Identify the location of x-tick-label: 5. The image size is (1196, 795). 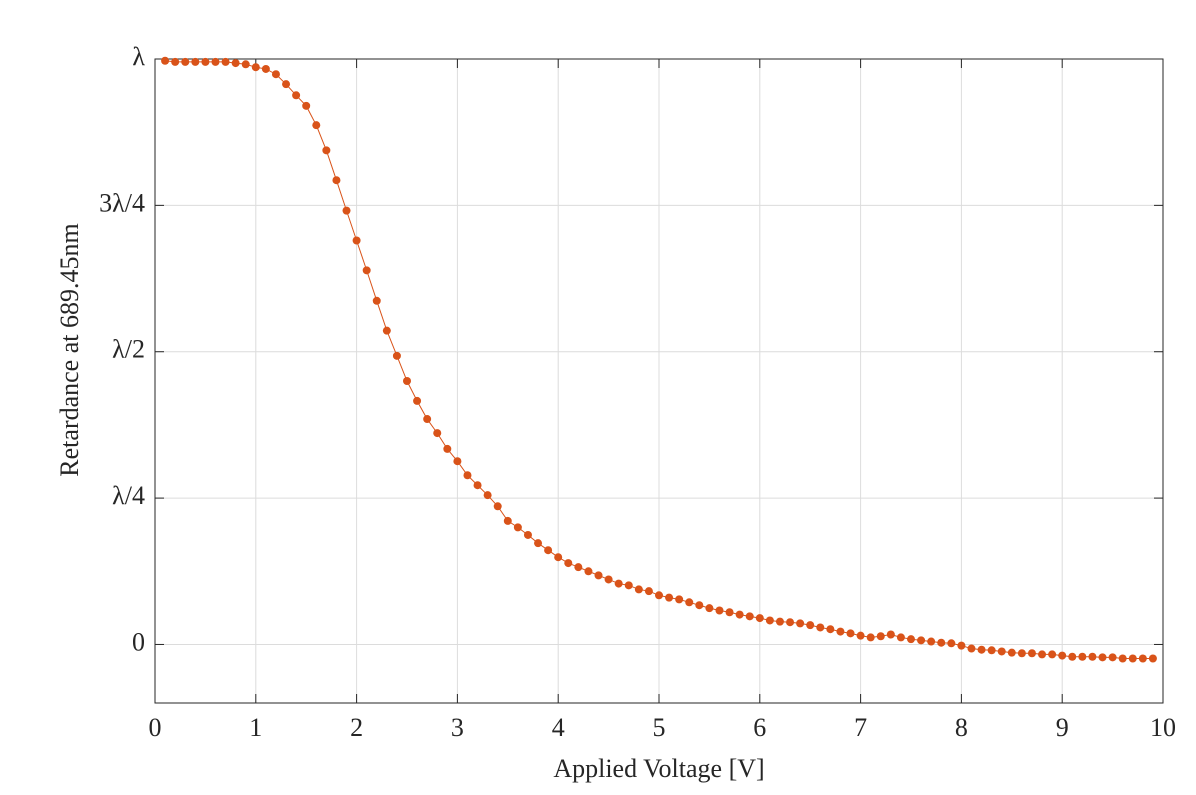
(659, 727).